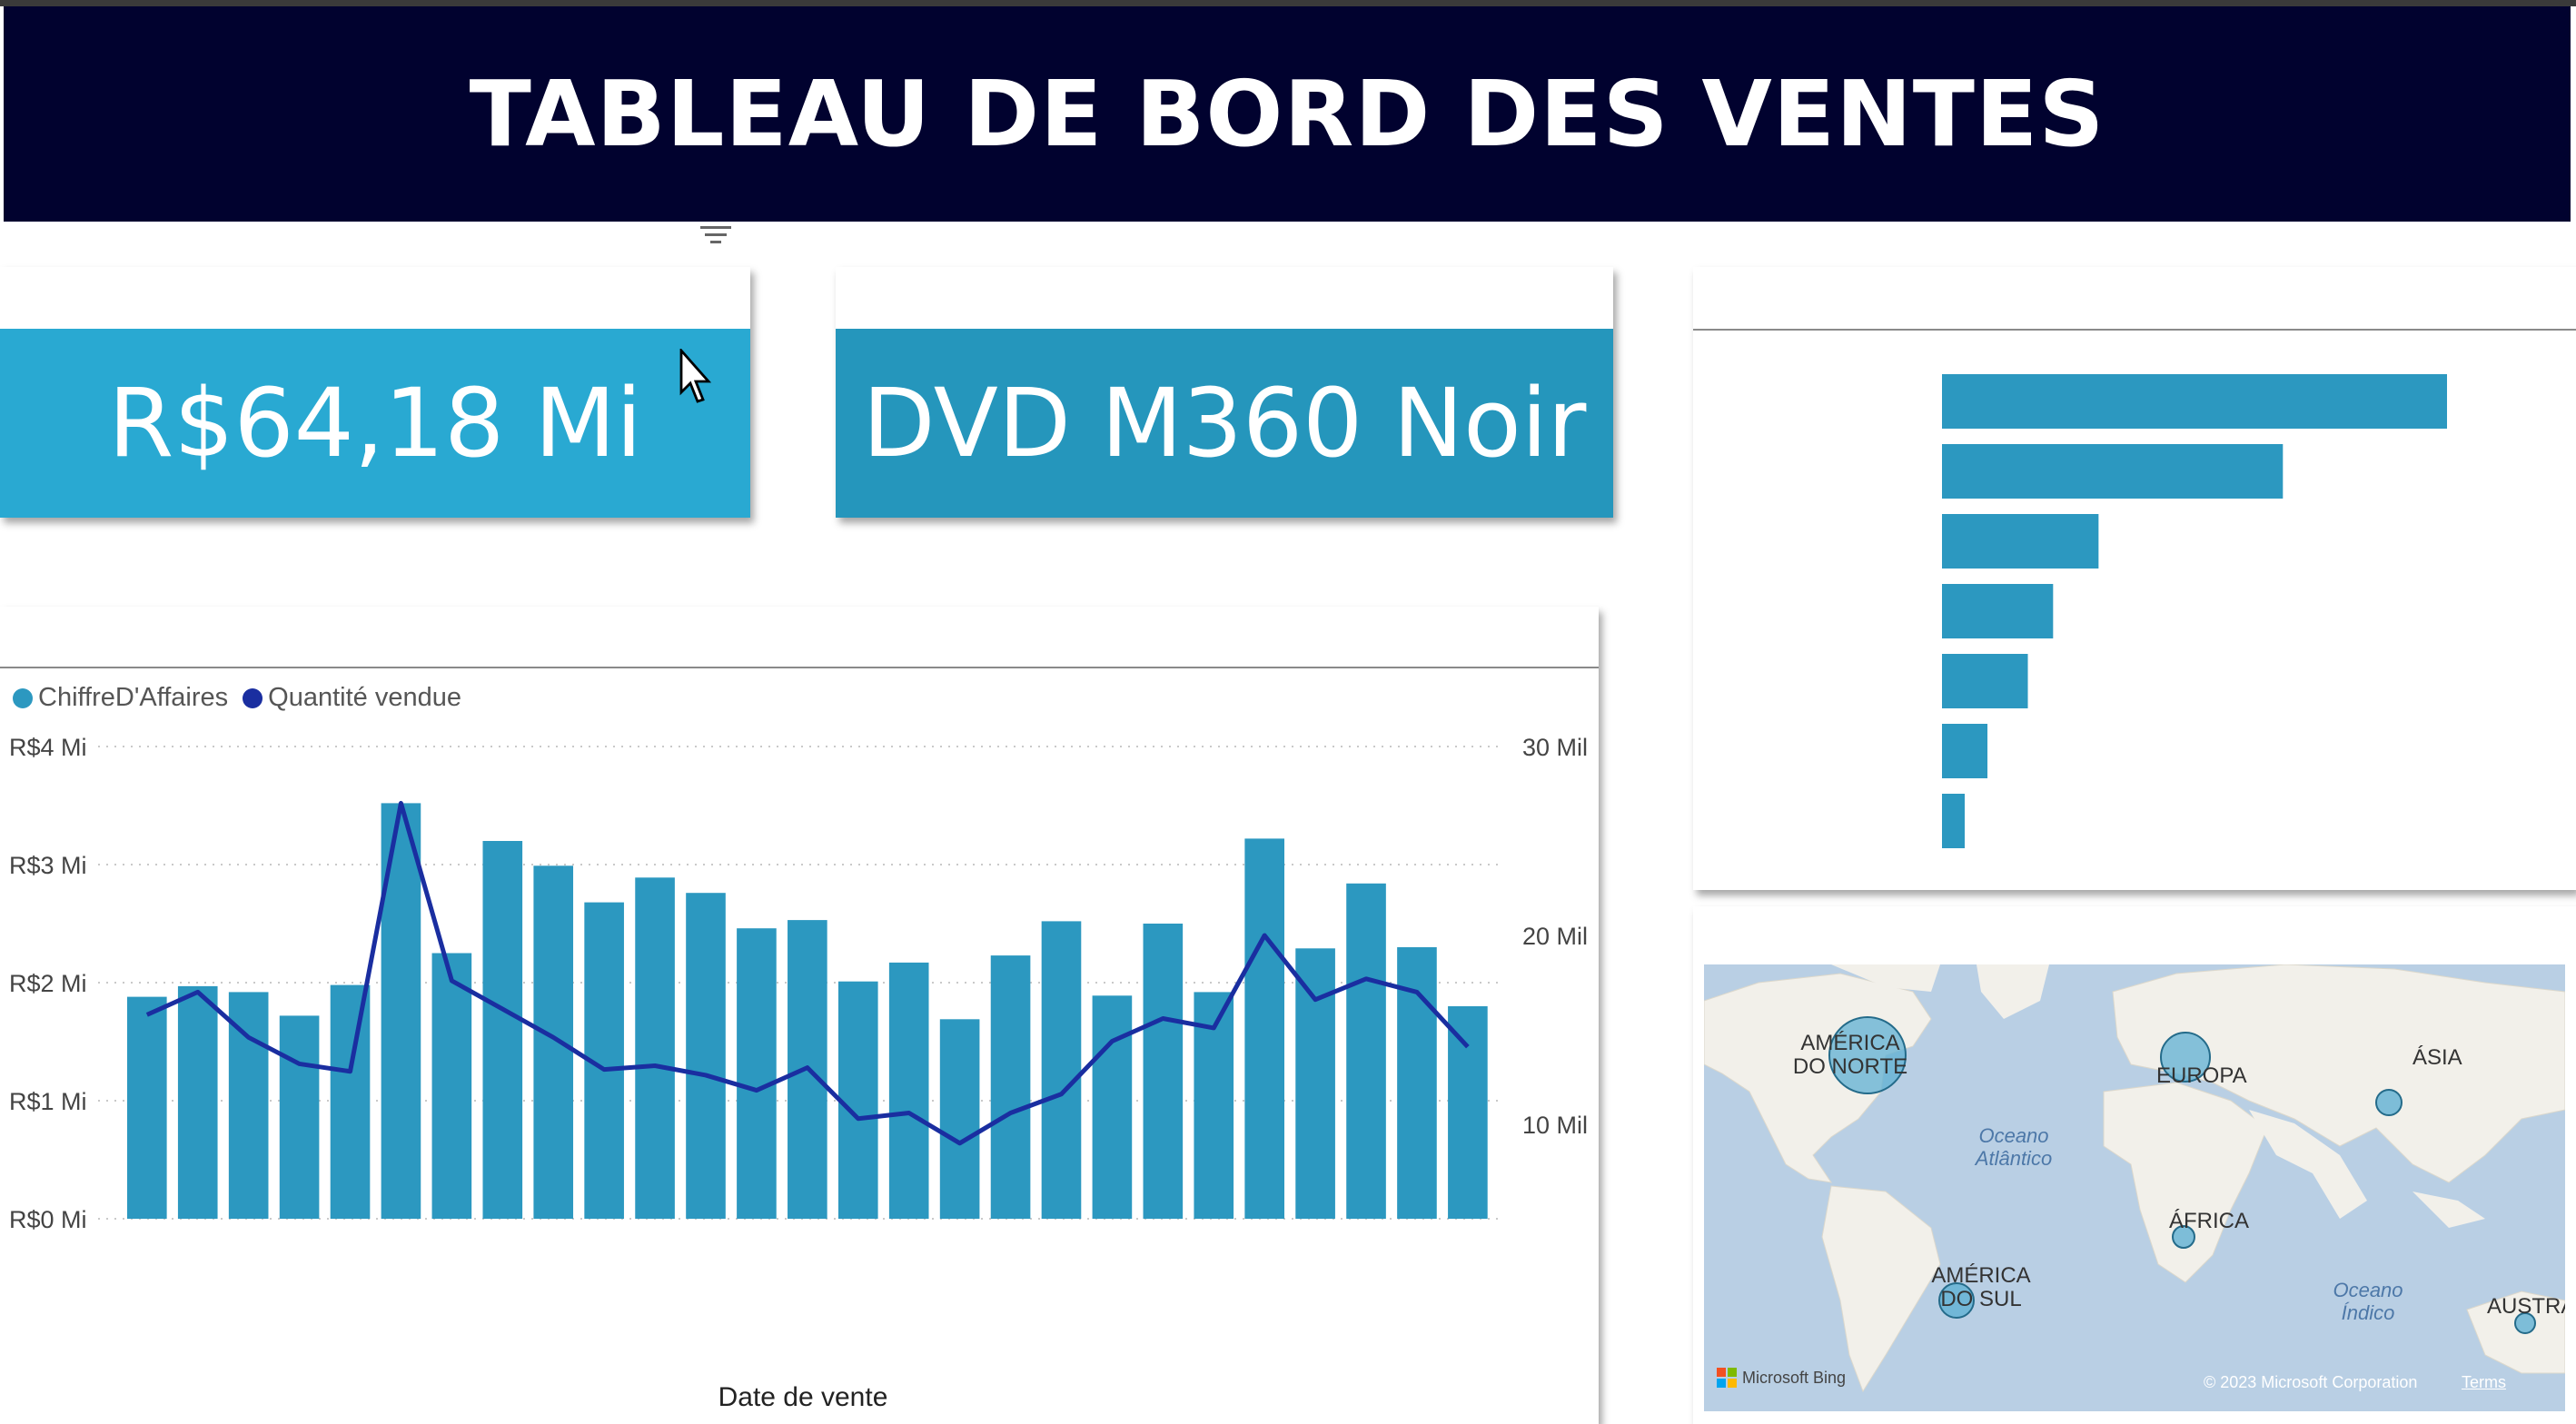  Describe the element at coordinates (1288, 3) in the screenshot. I see `window-top-border` at that location.